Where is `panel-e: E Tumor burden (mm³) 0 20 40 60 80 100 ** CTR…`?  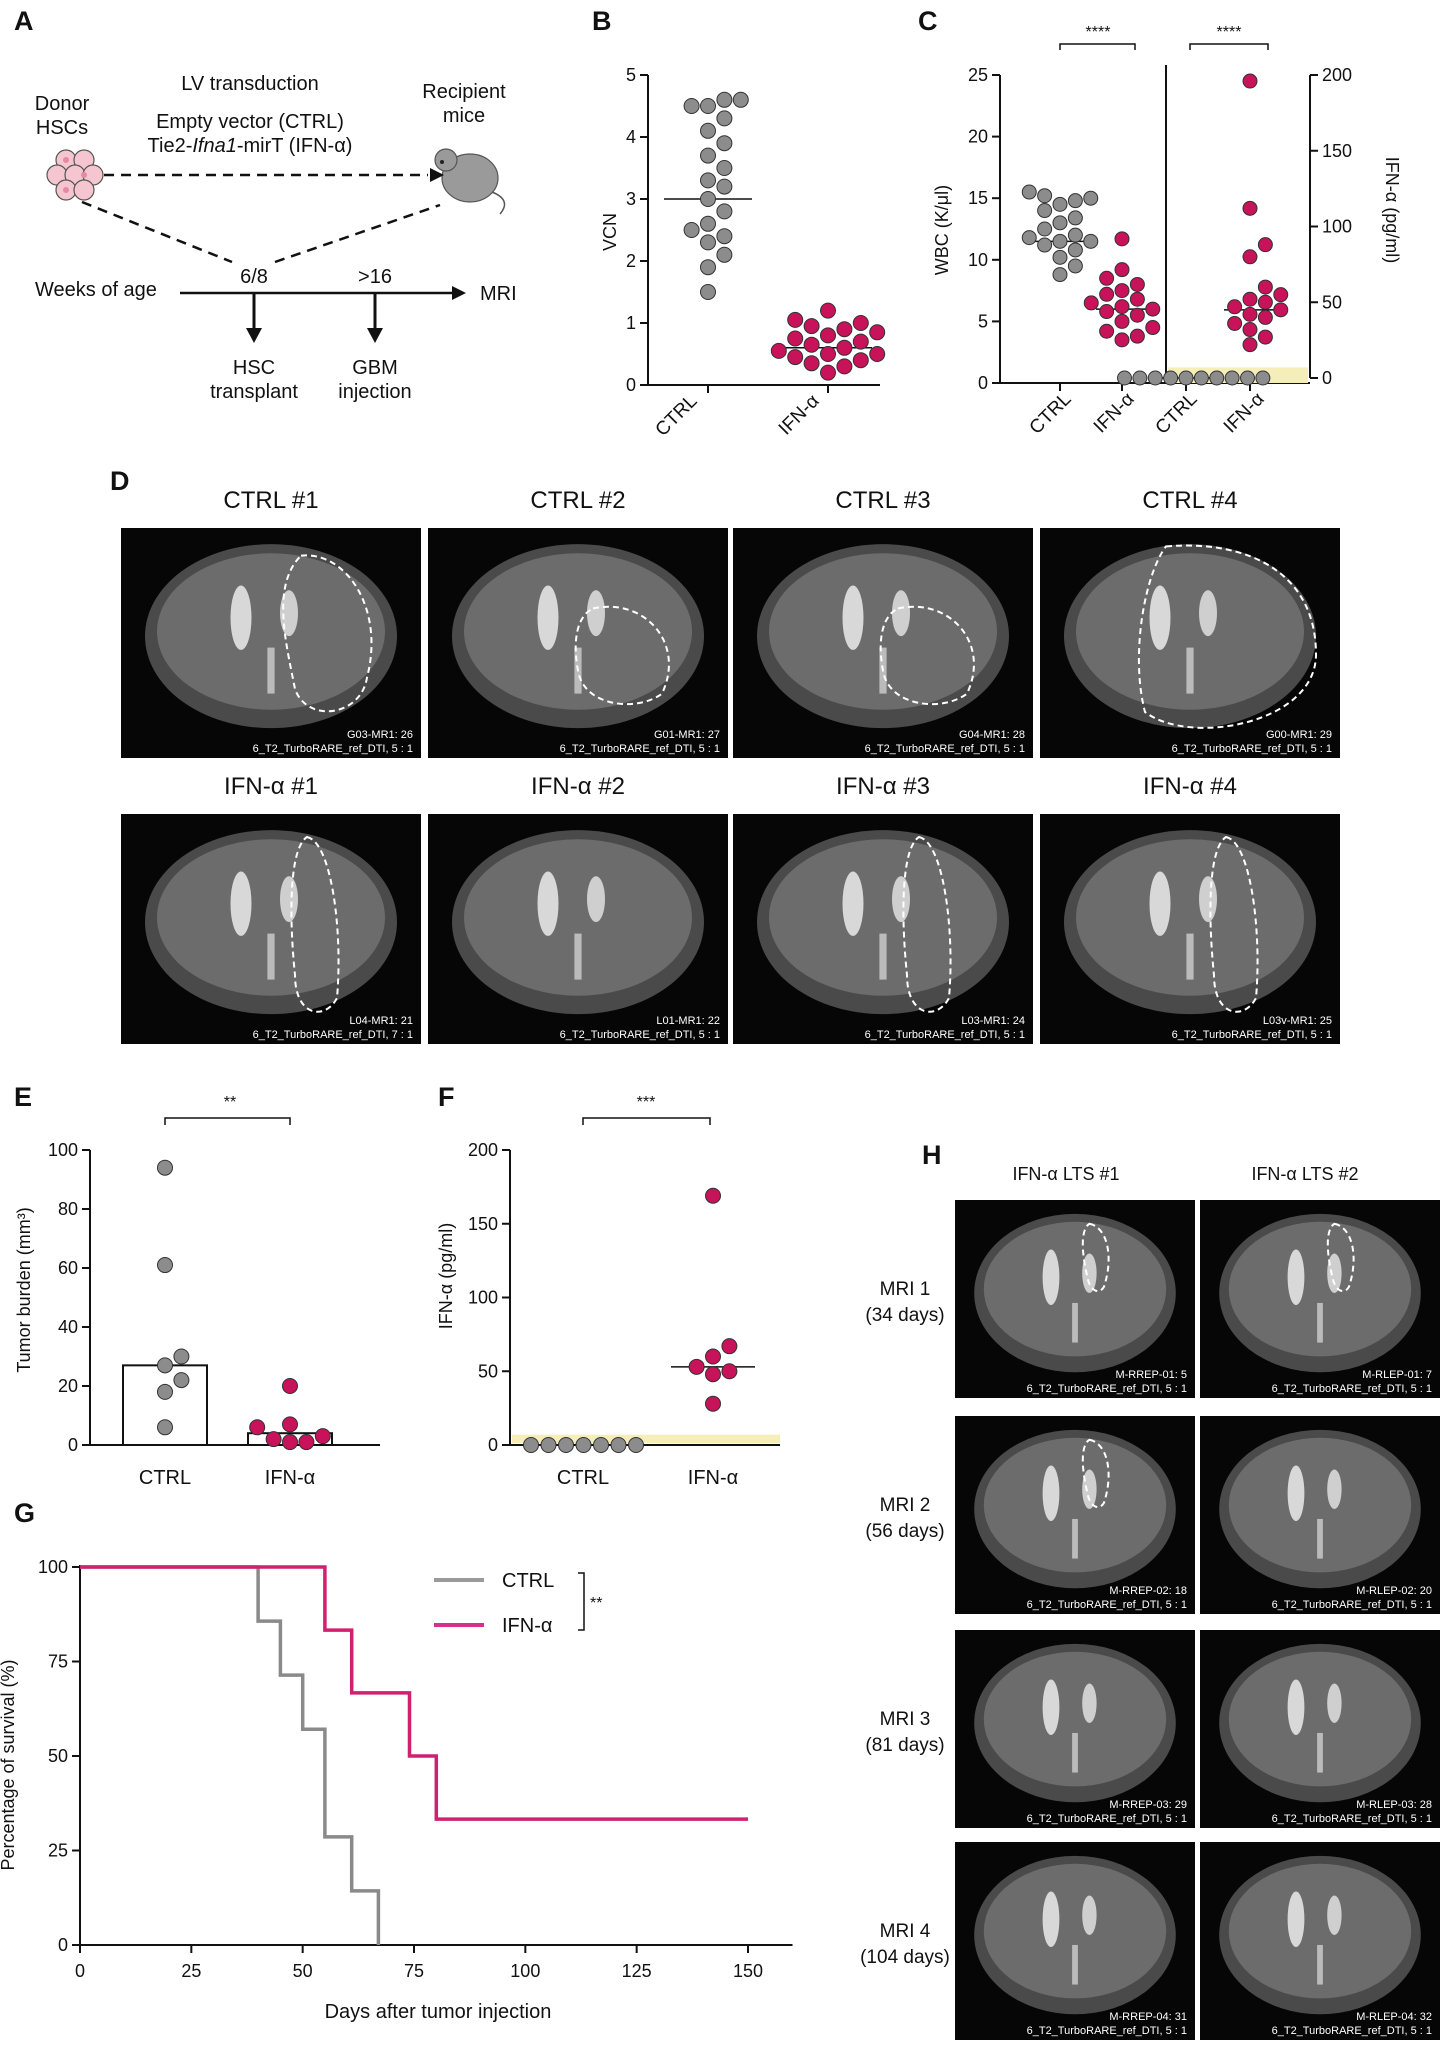 panel-e: E Tumor burden (mm³) 0 20 40 60 80 100 ** CTR… is located at coordinates (197, 1285).